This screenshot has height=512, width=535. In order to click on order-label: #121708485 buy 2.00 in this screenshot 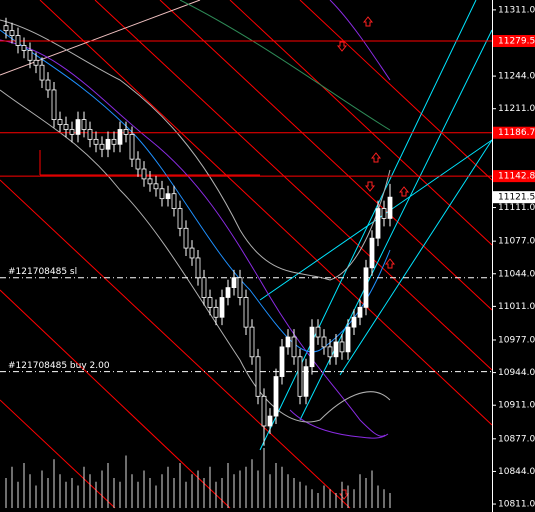, I will do `click(59, 366)`.